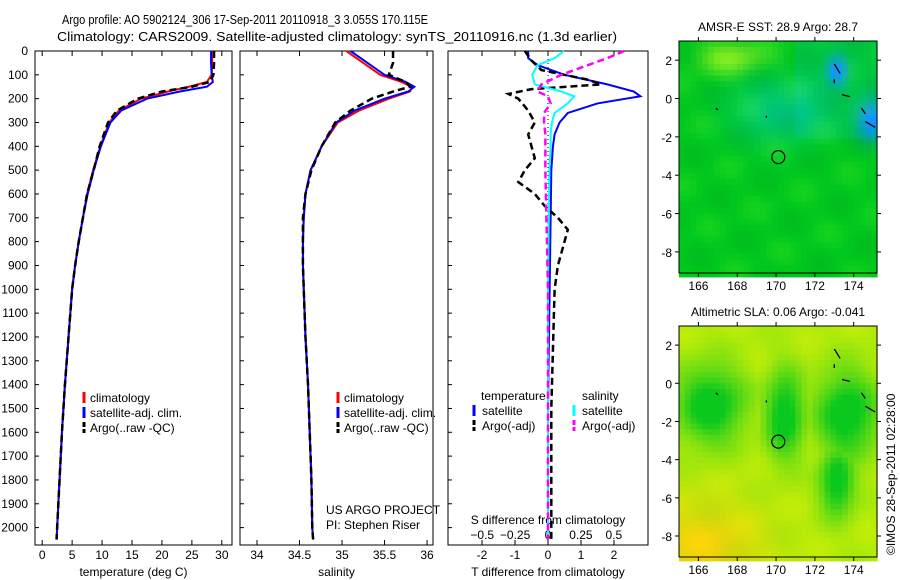  I want to click on lat-tick-label: -6, so click(666, 499).